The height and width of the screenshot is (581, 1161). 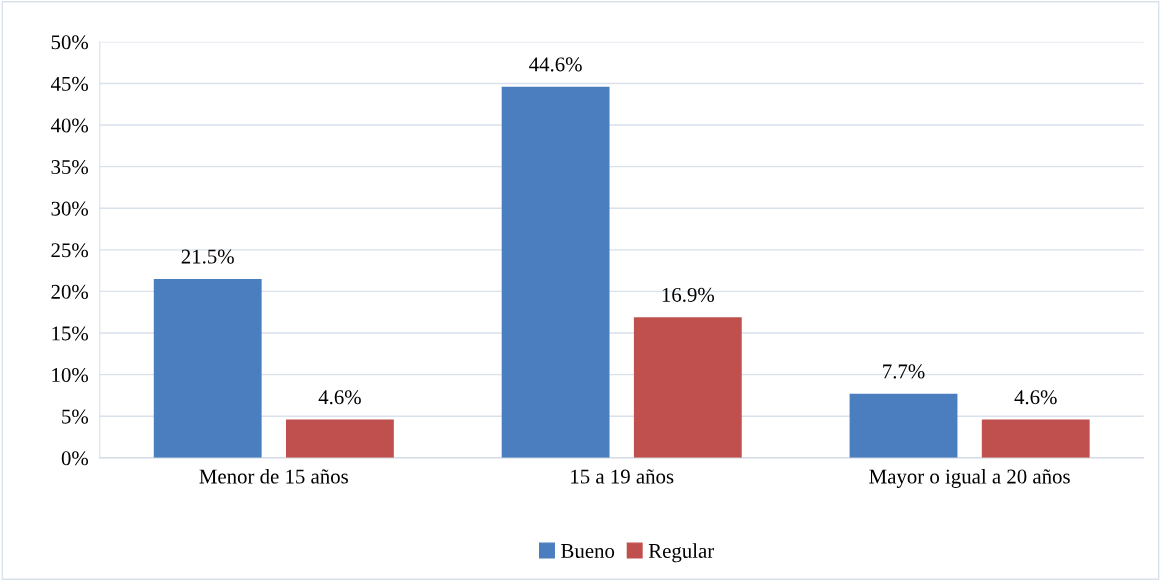 What do you see at coordinates (681, 553) in the screenshot?
I see `legend-label: Regular` at bounding box center [681, 553].